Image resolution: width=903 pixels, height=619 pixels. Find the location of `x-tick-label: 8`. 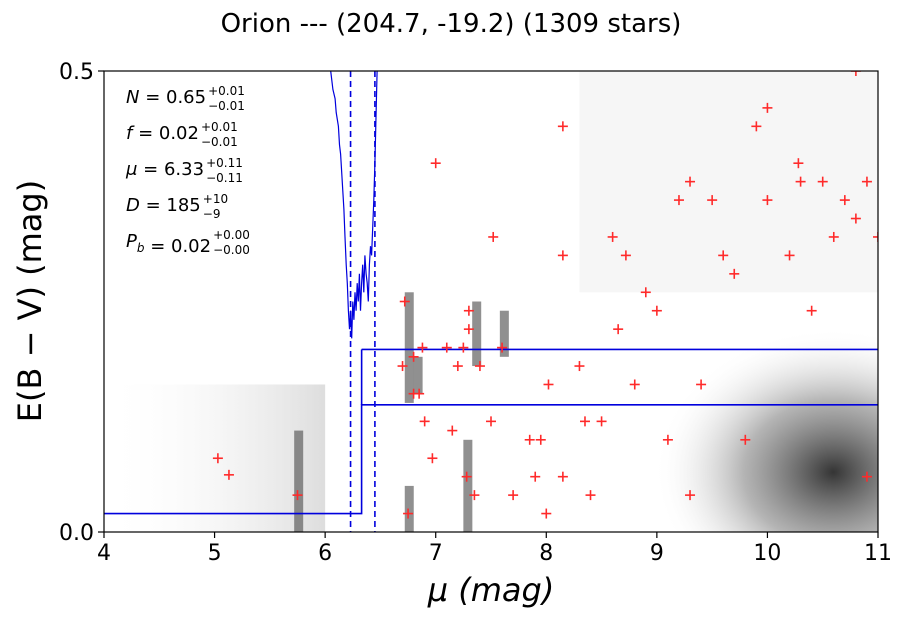

x-tick-label: 8 is located at coordinates (546, 553).